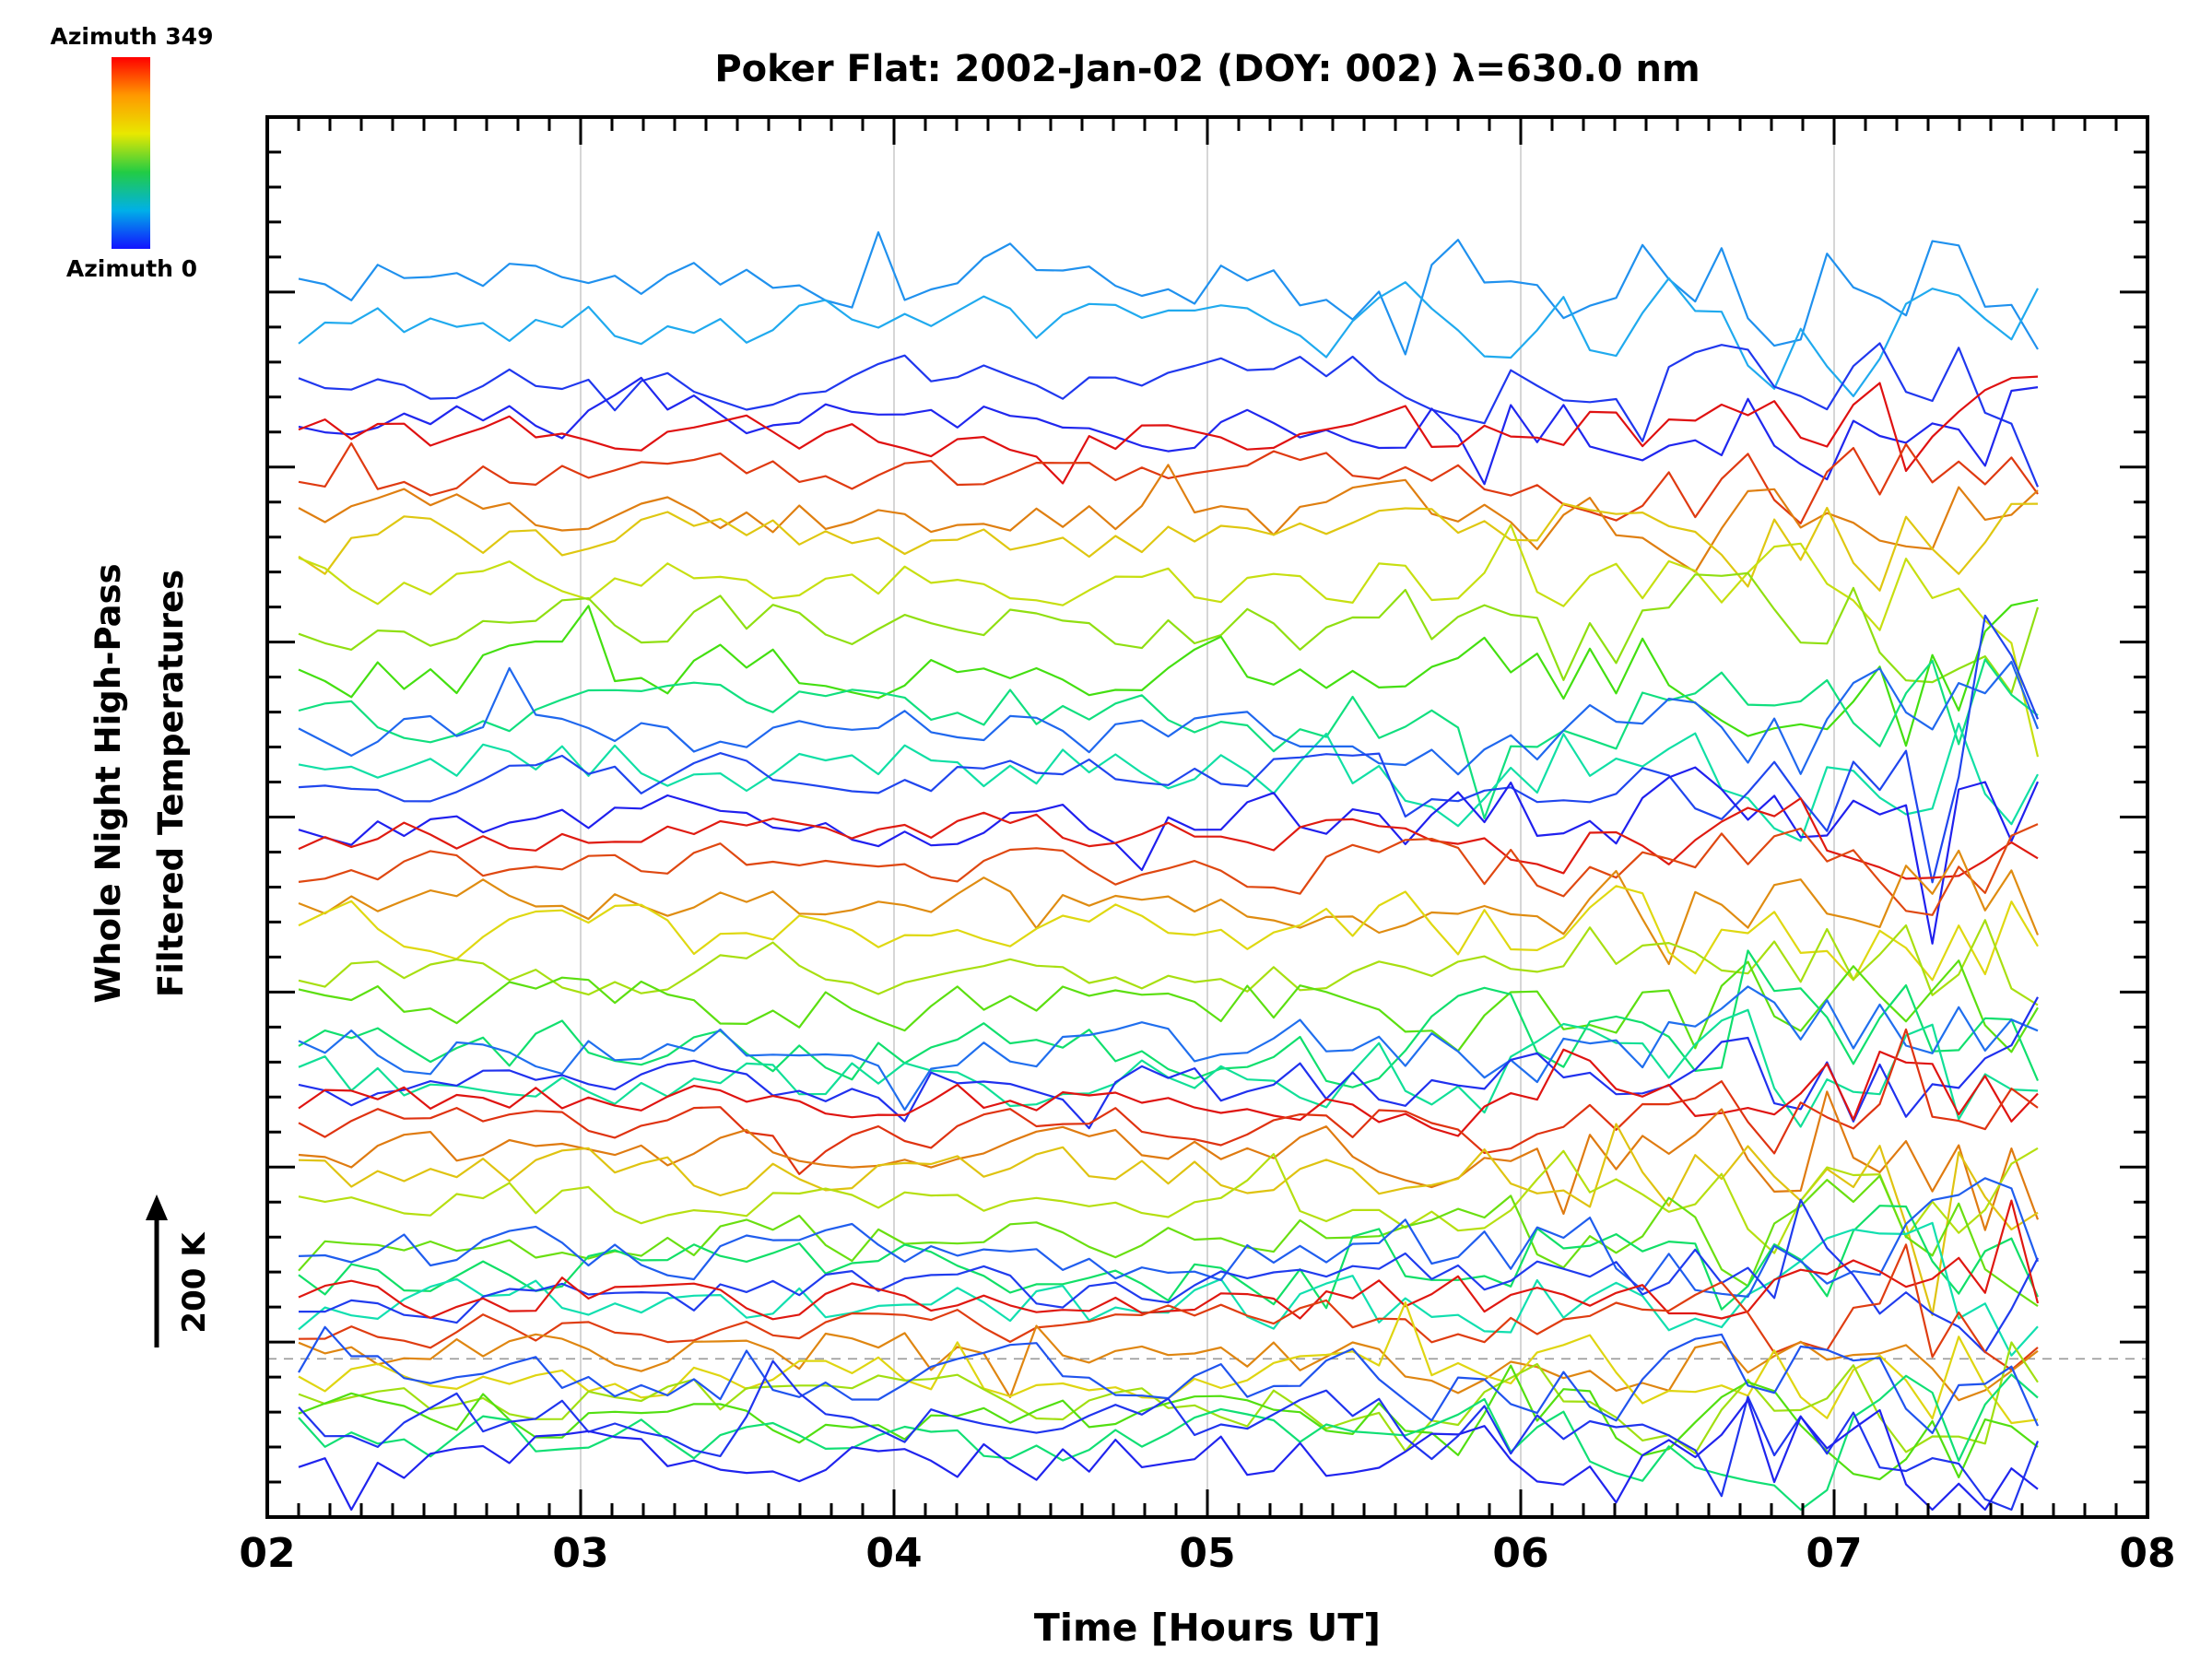 This screenshot has height=1659, width=2212. Describe the element at coordinates (1834, 1553) in the screenshot. I see `x-tick-label-07: 07` at that location.